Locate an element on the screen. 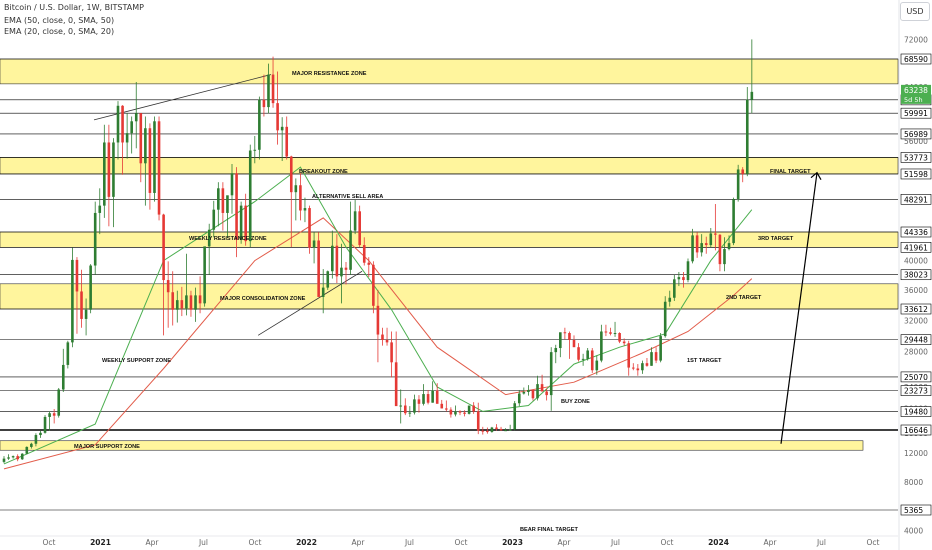 The width and height of the screenshot is (932, 550). ema20-legend: EMA (20, close, 0, SMA, 20) is located at coordinates (59, 31).